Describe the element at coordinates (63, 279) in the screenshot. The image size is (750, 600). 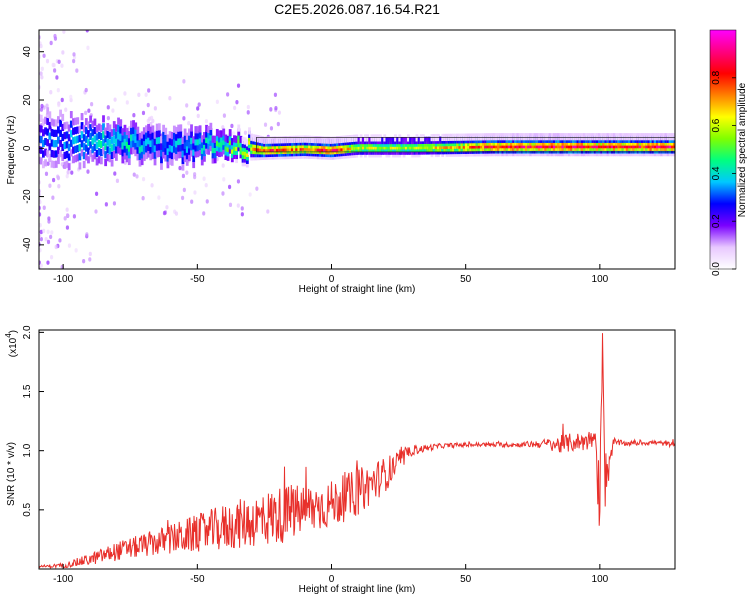
I see `spectrogram-x-tick-label: -100` at that location.